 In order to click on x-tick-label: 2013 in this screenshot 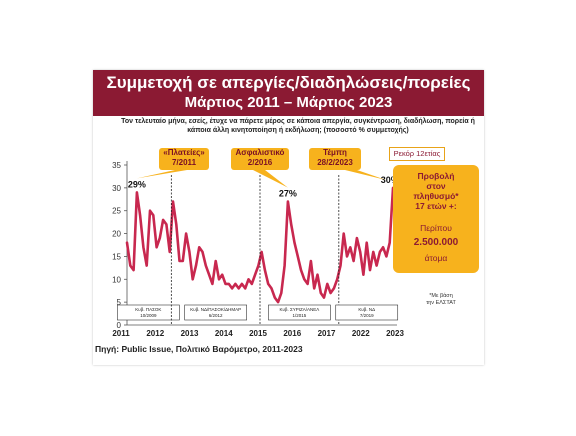, I will do `click(190, 333)`.